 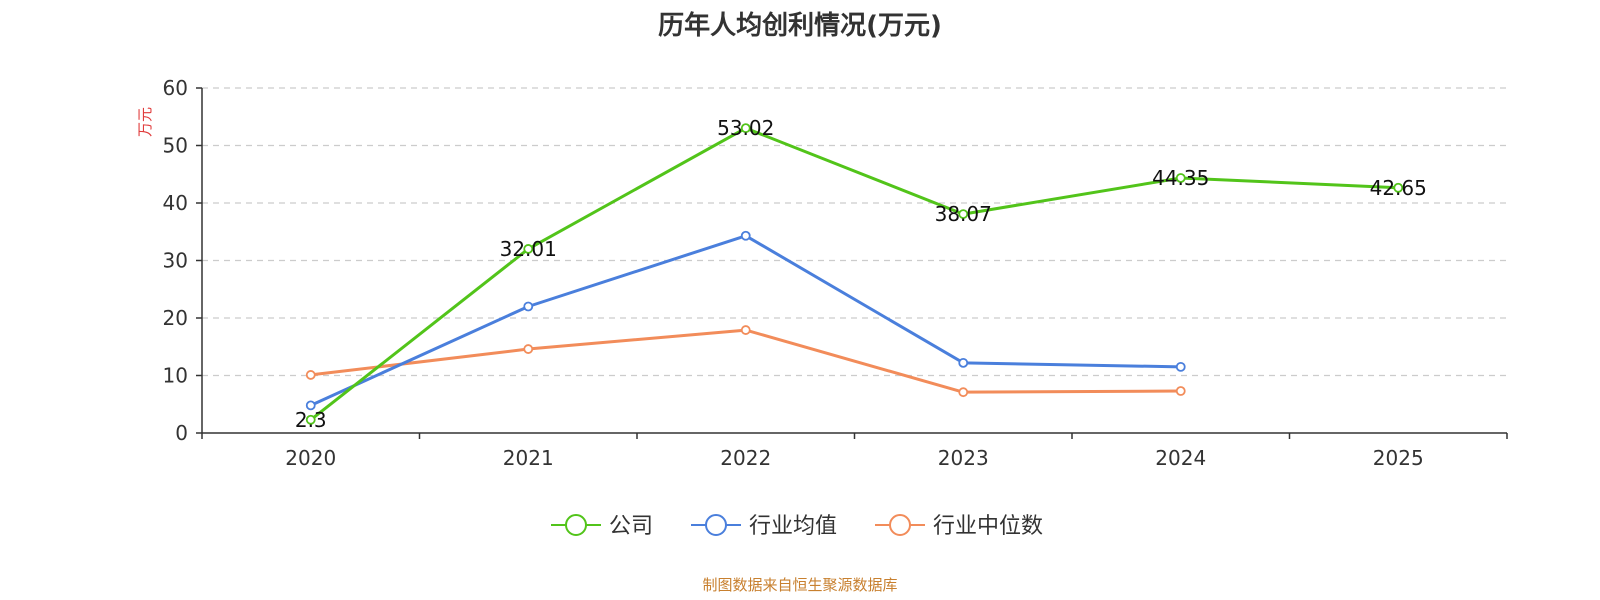 I want to click on x-tick-label: 2024, so click(x=1180, y=458).